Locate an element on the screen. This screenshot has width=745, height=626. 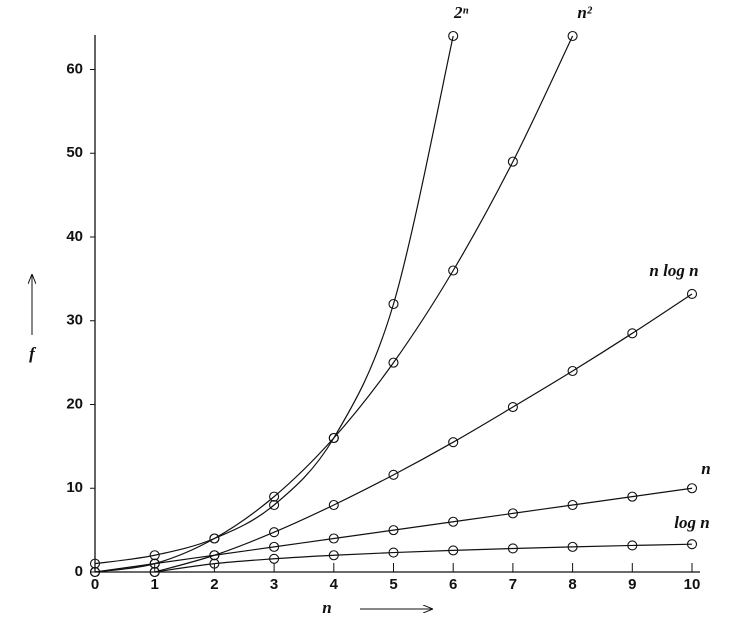
y-tick-label: 10 is located at coordinates (74, 487).